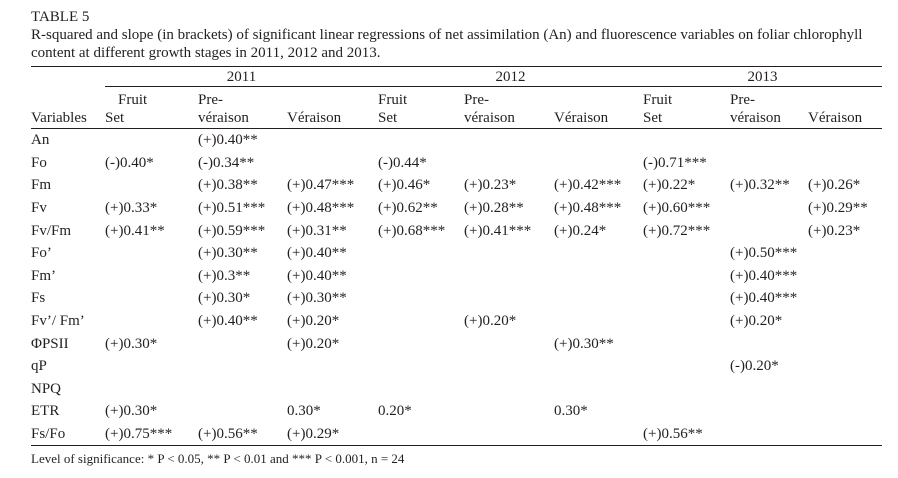  What do you see at coordinates (456, 163) in the screenshot?
I see `table-row: Fo (-)0.40* (-)0.34** (-)0.44* (-)0.71***` at bounding box center [456, 163].